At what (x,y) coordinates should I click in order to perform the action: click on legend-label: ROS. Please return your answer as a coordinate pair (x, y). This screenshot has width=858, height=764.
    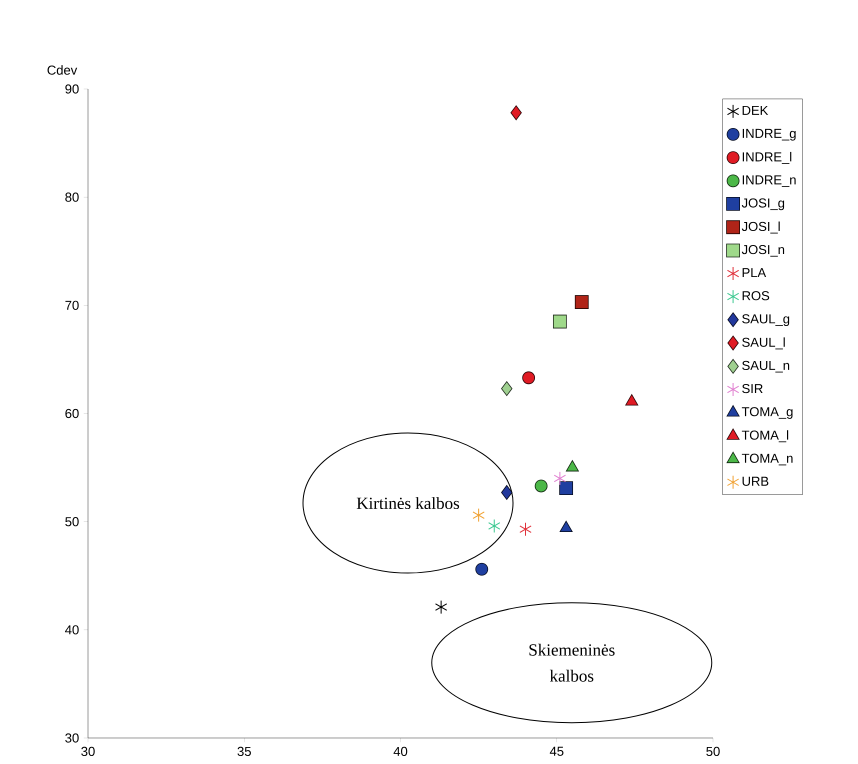
    Looking at the image, I should click on (756, 295).